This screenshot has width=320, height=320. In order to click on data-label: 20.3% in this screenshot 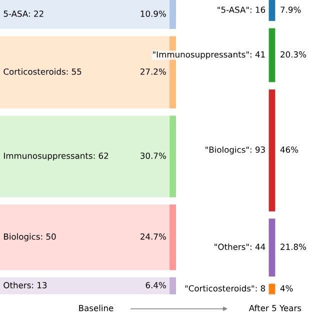, I will do `click(293, 54)`.